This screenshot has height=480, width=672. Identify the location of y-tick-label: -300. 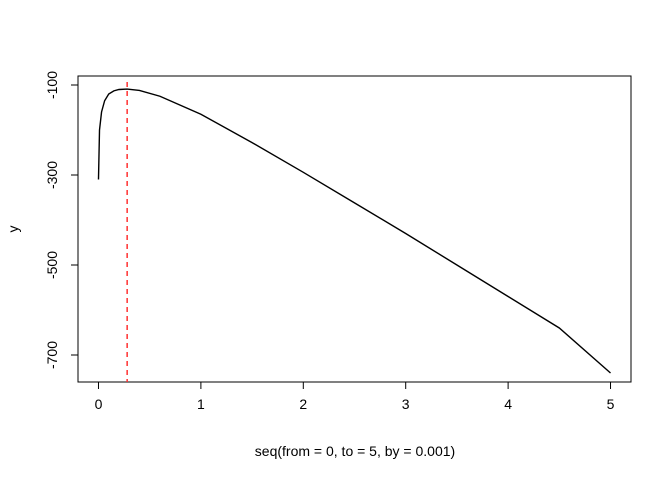
(52, 175).